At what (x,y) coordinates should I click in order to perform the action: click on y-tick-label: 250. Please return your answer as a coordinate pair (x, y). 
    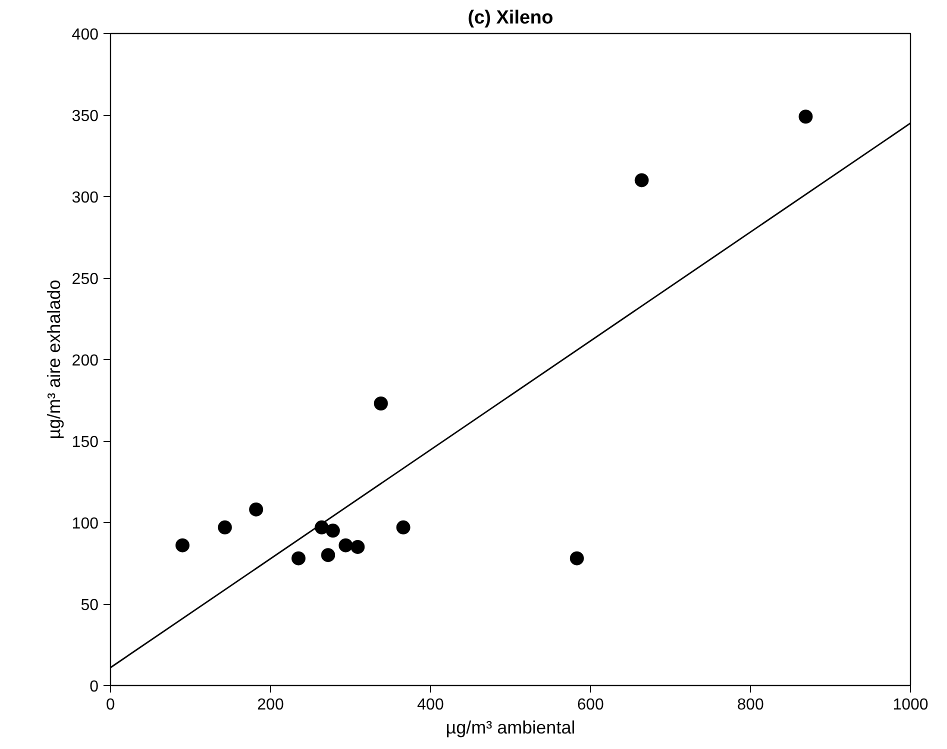
    Looking at the image, I should click on (85, 279).